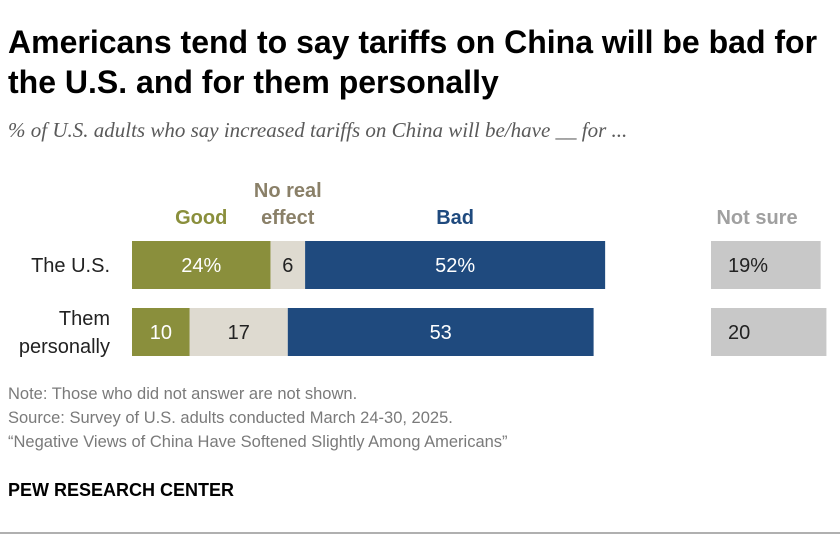  I want to click on label-not-sure-row-1: 19%, so click(748, 266).